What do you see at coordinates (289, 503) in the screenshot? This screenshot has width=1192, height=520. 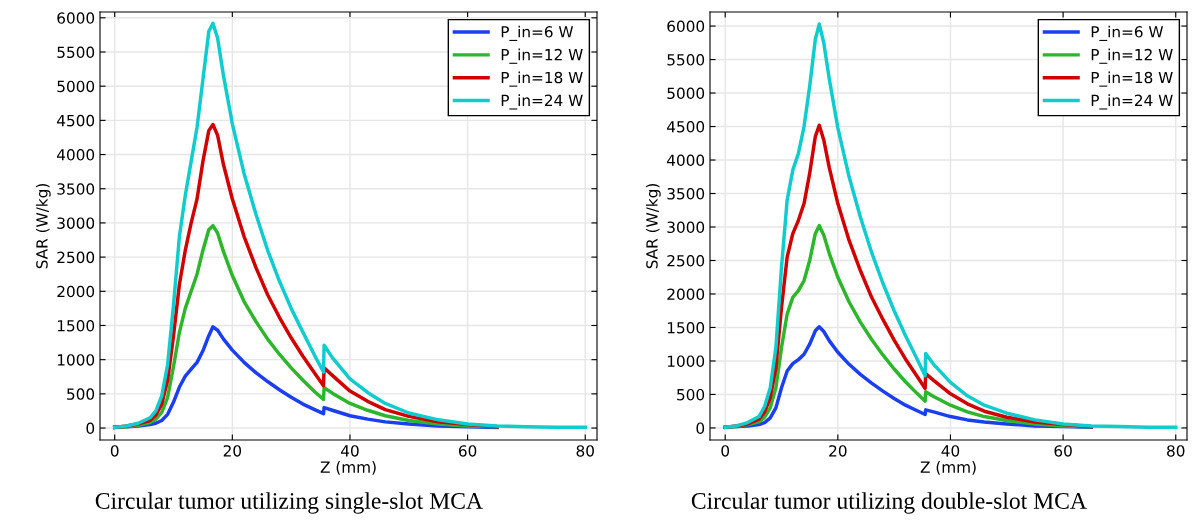 I see `text: Circular tumor utilizing single-slot MCA` at bounding box center [289, 503].